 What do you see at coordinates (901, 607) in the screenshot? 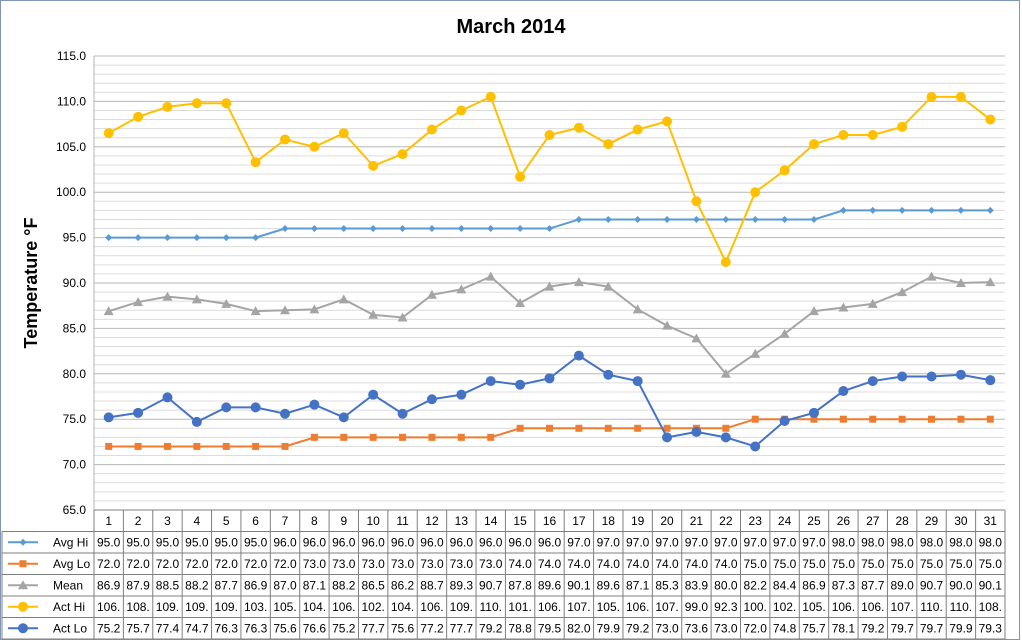
I see `data-label: 107.` at bounding box center [901, 607].